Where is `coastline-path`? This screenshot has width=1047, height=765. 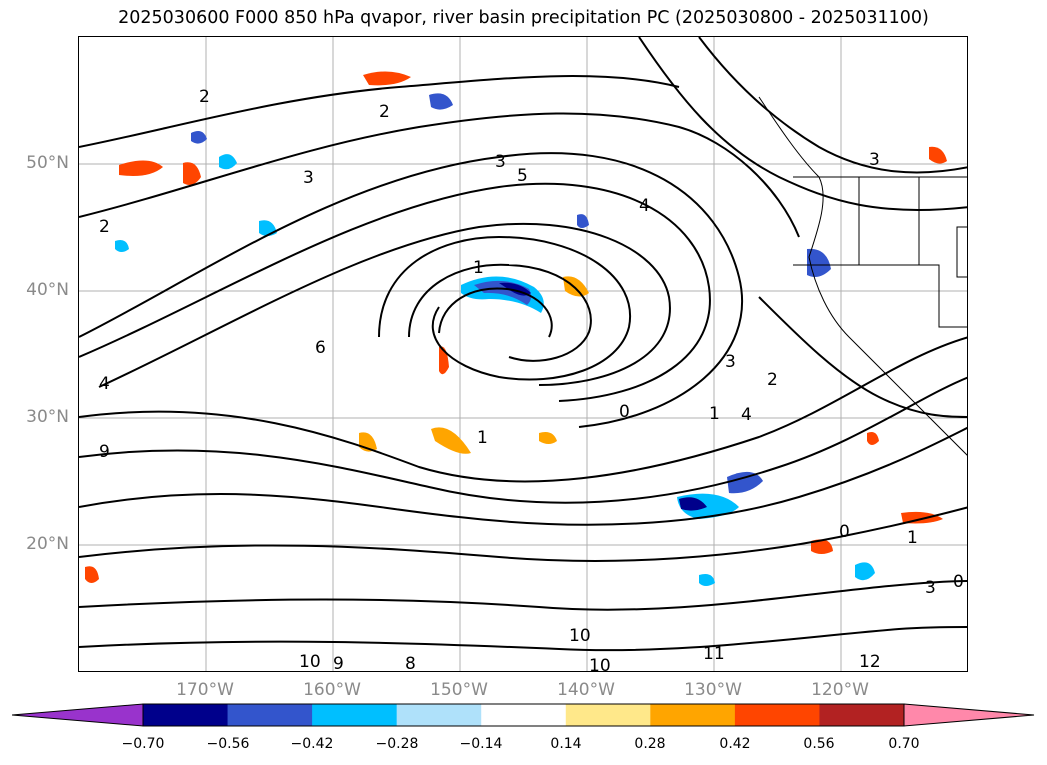
coastline-path is located at coordinates (862, 276).